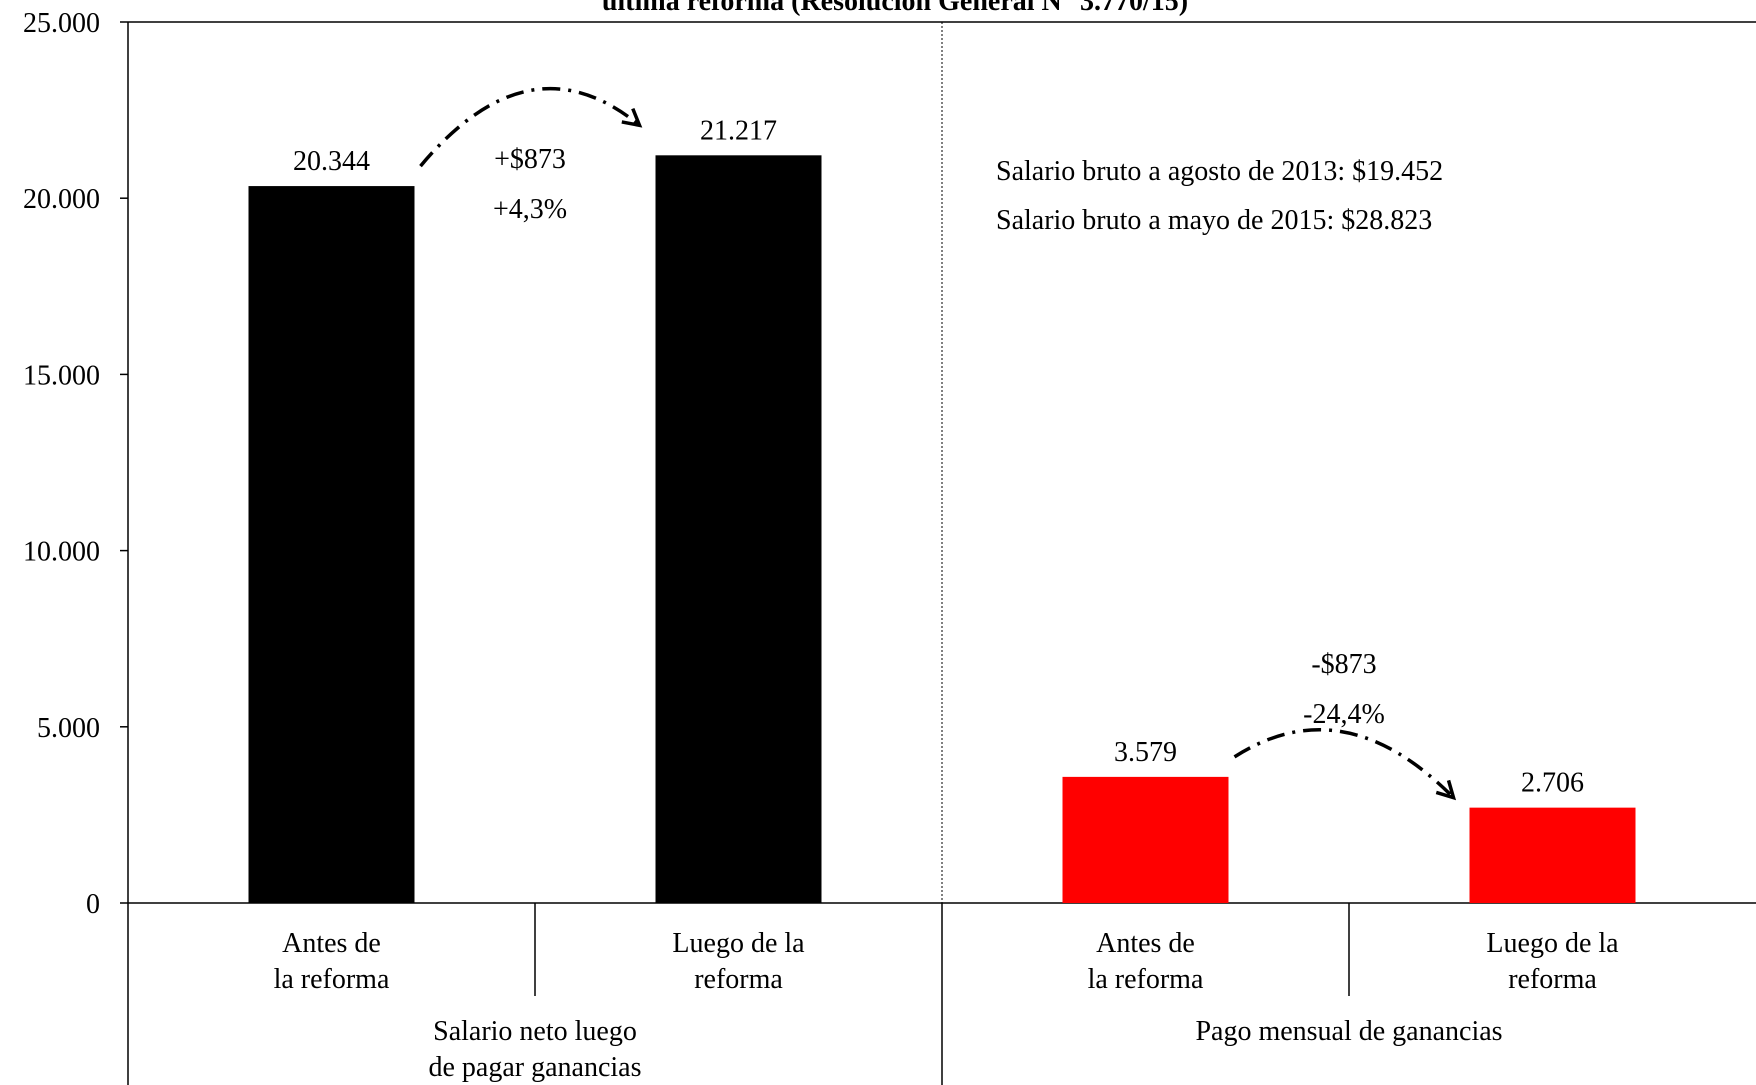 This screenshot has height=1085, width=1756. What do you see at coordinates (1219, 171) in the screenshot?
I see `annotation-text: Salario bruto a agosto de 2013: $19.452` at bounding box center [1219, 171].